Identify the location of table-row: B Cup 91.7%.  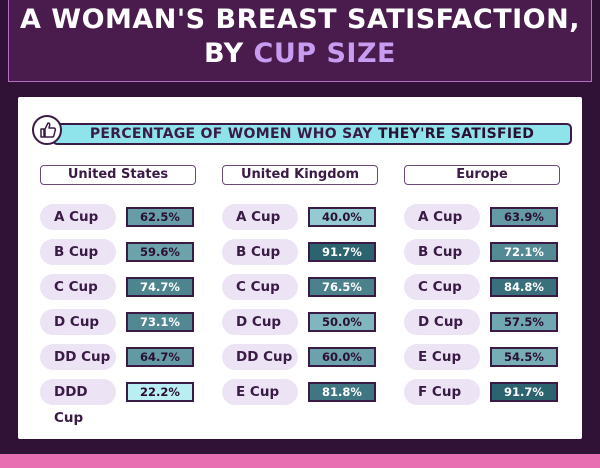
(300, 254).